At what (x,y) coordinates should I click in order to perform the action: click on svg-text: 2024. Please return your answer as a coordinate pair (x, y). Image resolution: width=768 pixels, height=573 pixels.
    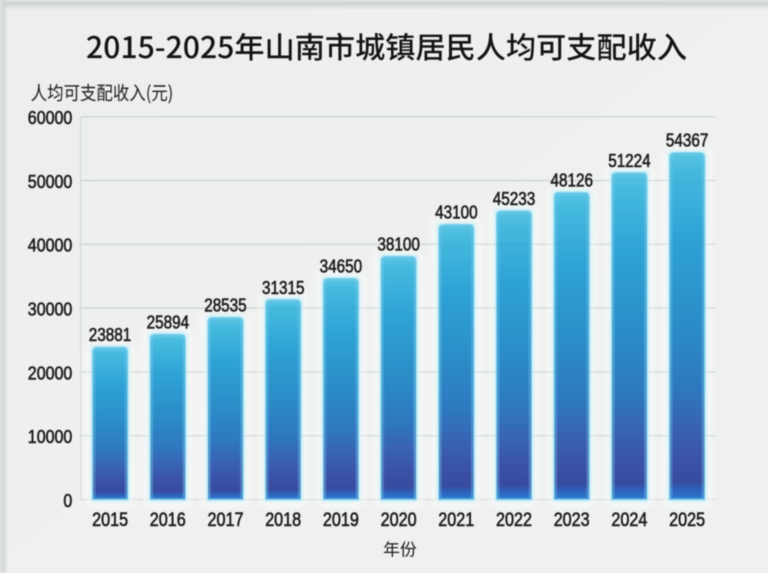
    Looking at the image, I should click on (629, 520).